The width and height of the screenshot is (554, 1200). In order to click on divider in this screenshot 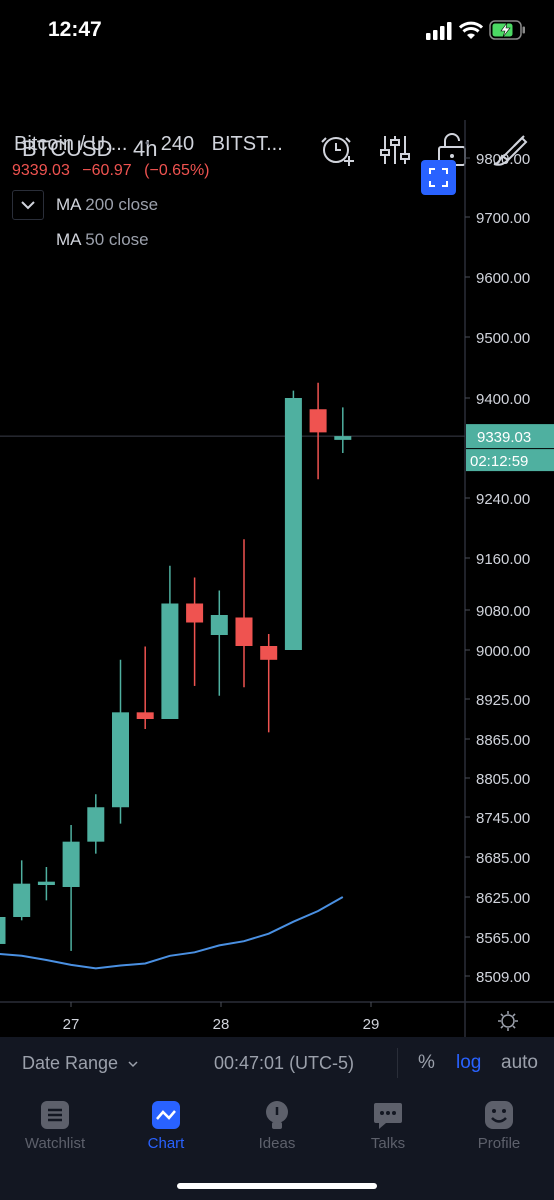, I will do `click(397, 1063)`.